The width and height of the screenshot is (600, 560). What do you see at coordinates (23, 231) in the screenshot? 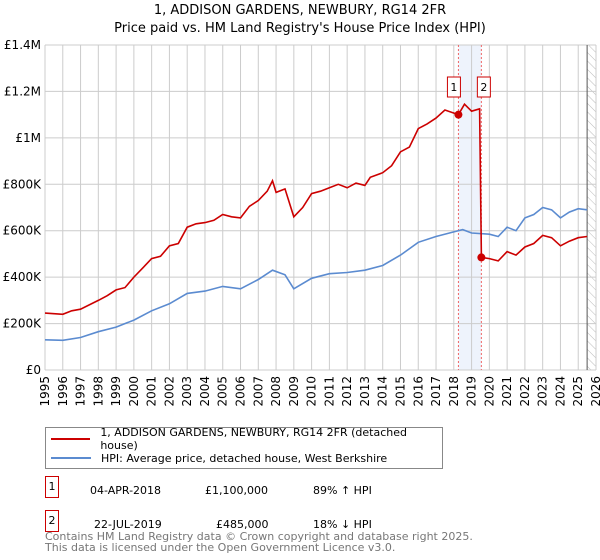
I see `y-tick-label: £600K` at bounding box center [23, 231].